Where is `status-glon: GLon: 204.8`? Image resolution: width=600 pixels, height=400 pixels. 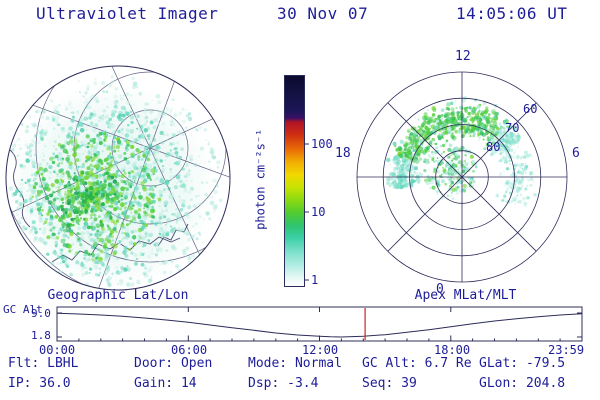
status-glon: GLon: 204.8 is located at coordinates (522, 383).